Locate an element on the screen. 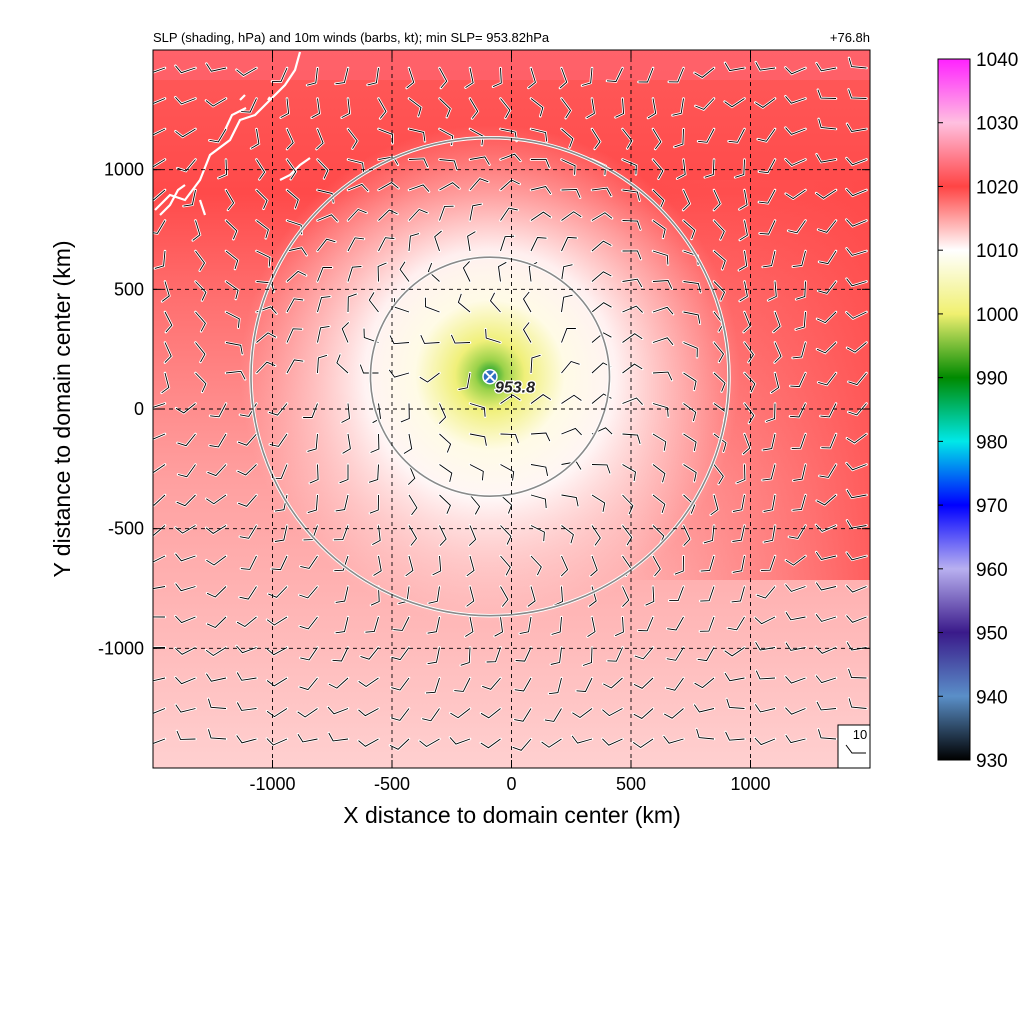 The height and width of the screenshot is (1024, 1024). y-tick-label: -1000 is located at coordinates (121, 648).